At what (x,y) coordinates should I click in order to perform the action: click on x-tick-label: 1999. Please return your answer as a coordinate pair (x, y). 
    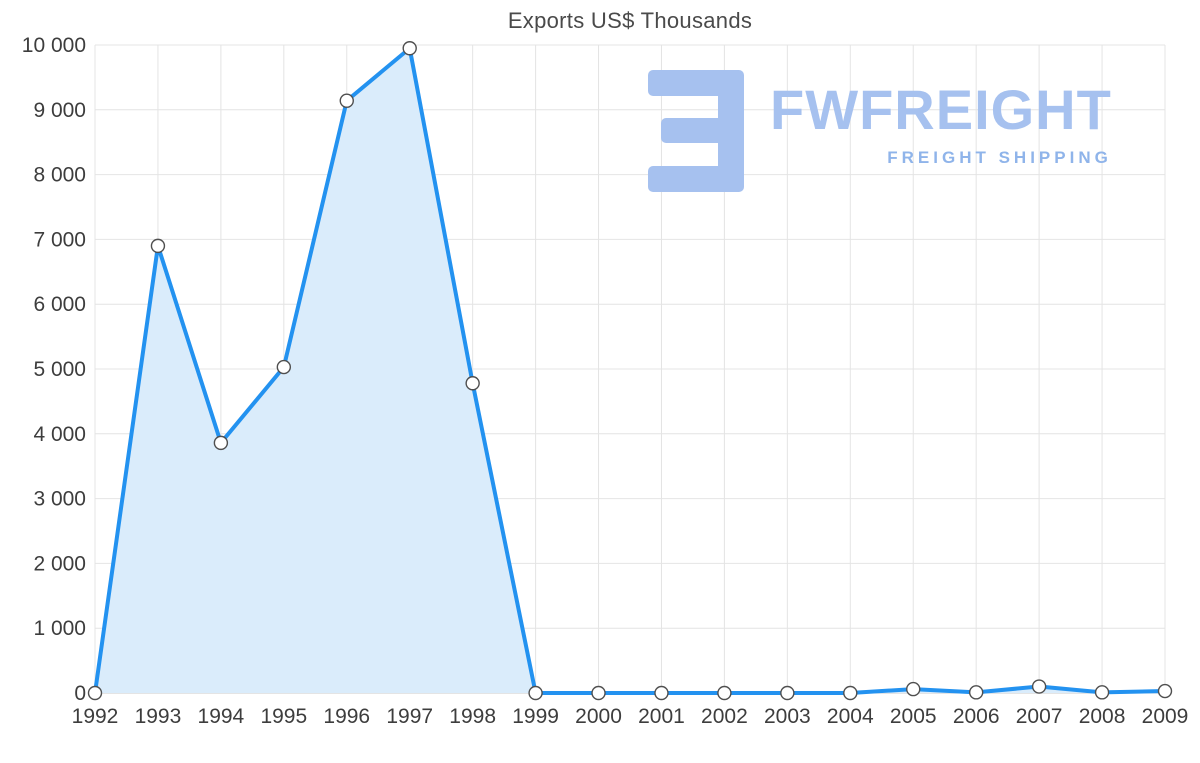
    Looking at the image, I should click on (535, 716).